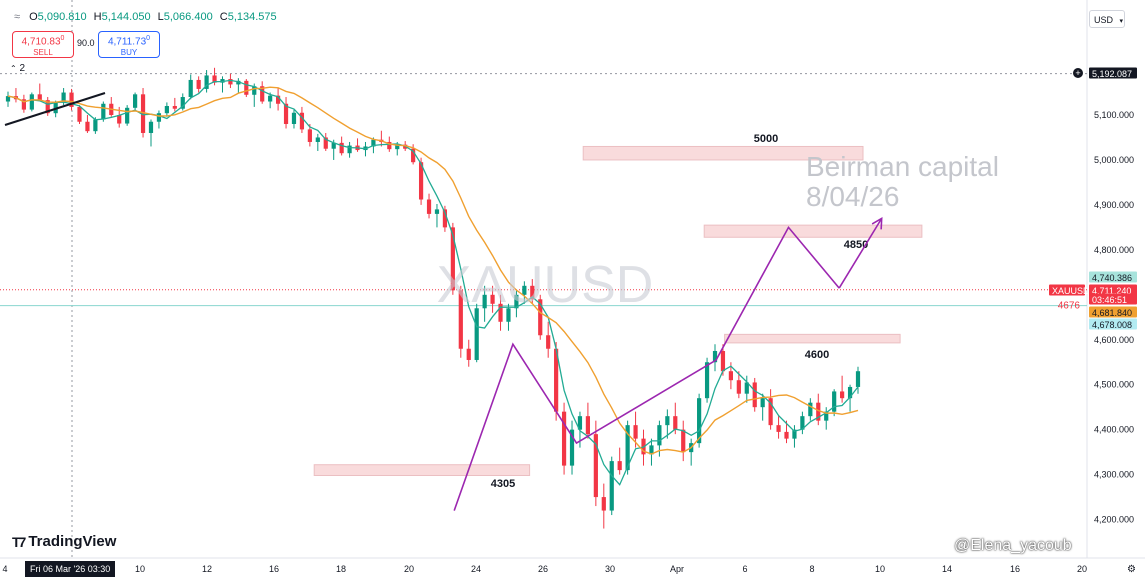 Image resolution: width=1145 pixels, height=583 pixels. Describe the element at coordinates (17, 68) in the screenshot. I see `indicator-toggle: ⌃ 2` at that location.